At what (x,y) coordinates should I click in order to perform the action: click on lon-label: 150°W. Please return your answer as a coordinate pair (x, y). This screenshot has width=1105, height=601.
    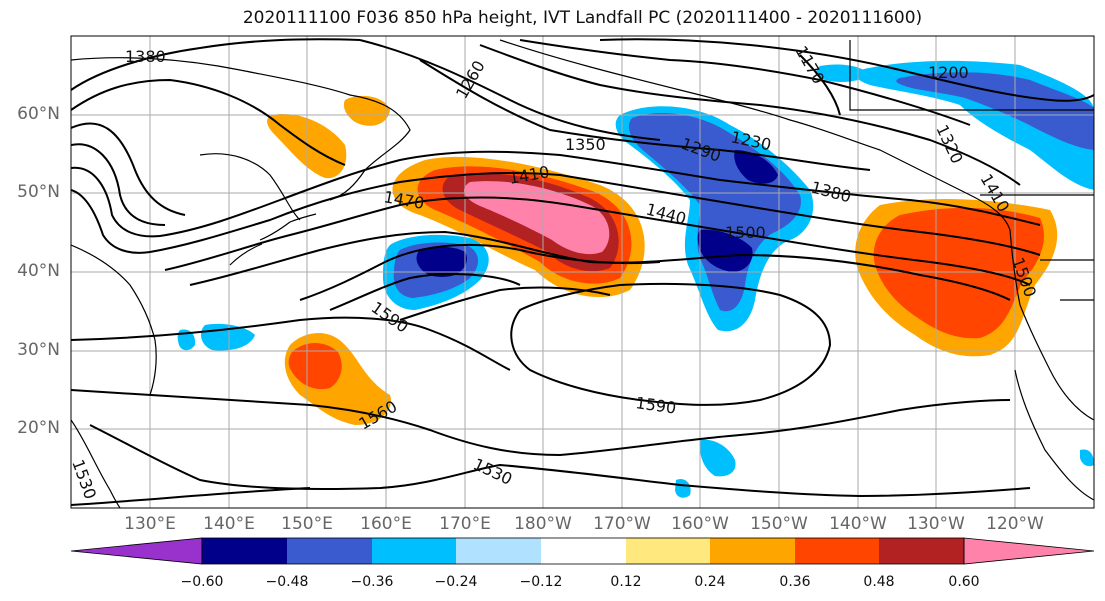
    Looking at the image, I should click on (779, 524).